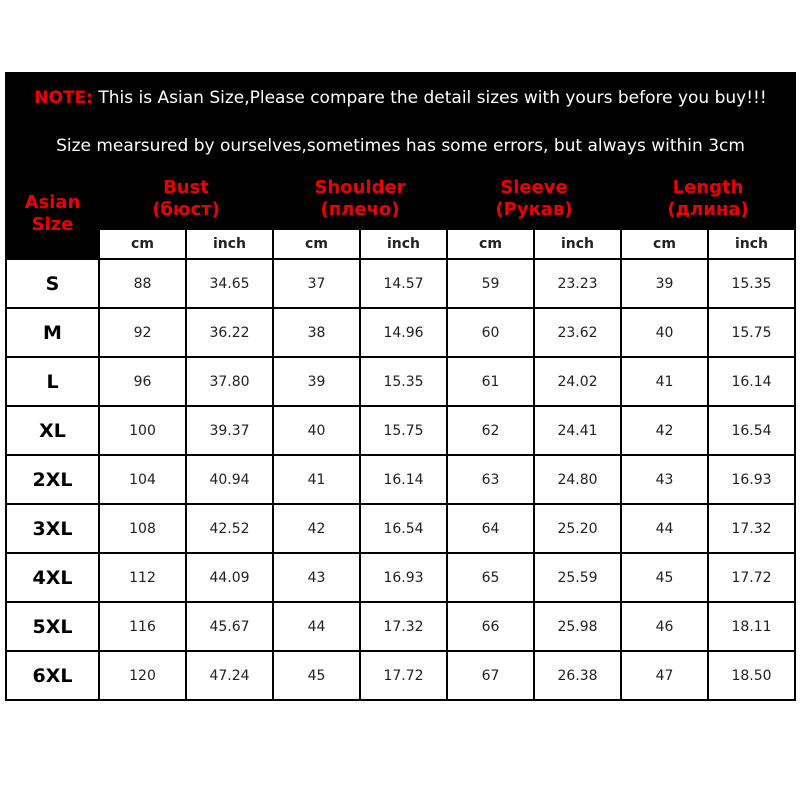 Image resolution: width=800 pixels, height=800 pixels. Describe the element at coordinates (360, 209) in the screenshot. I see `group-translation: (плечо)` at that location.